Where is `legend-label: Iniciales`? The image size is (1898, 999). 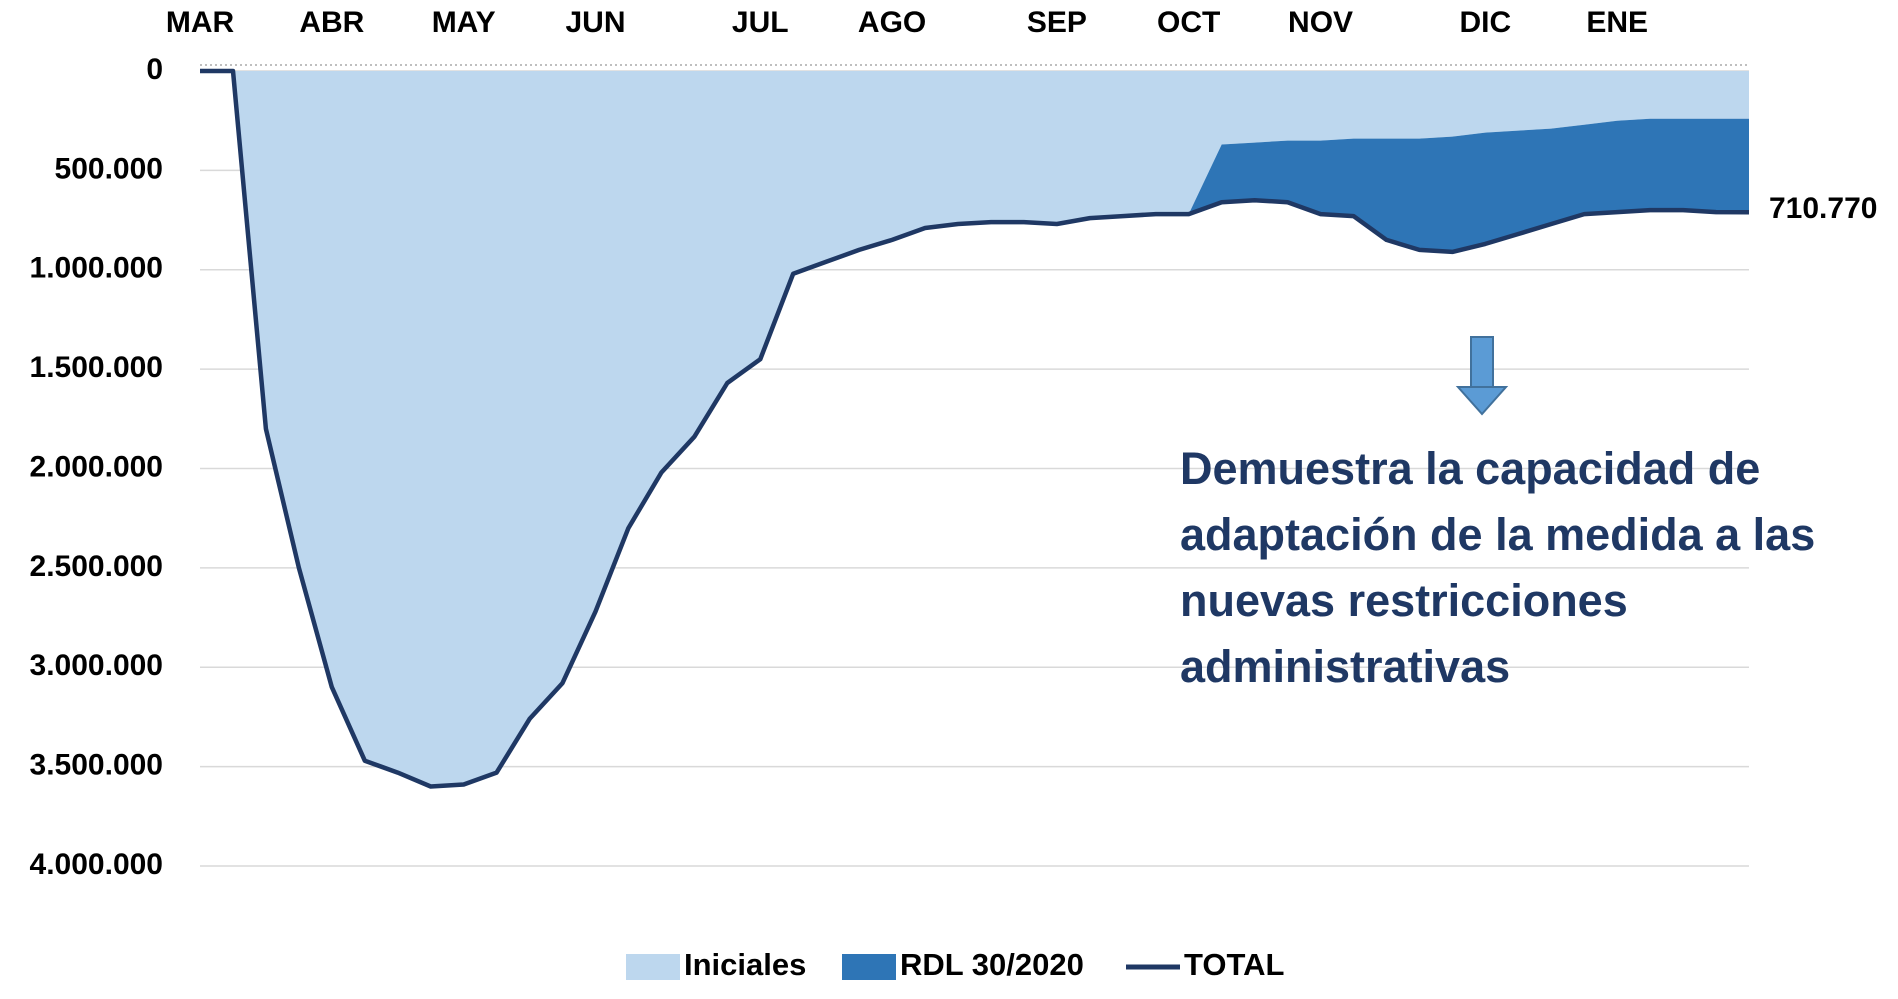 legend-label: Iniciales is located at coordinates (745, 964).